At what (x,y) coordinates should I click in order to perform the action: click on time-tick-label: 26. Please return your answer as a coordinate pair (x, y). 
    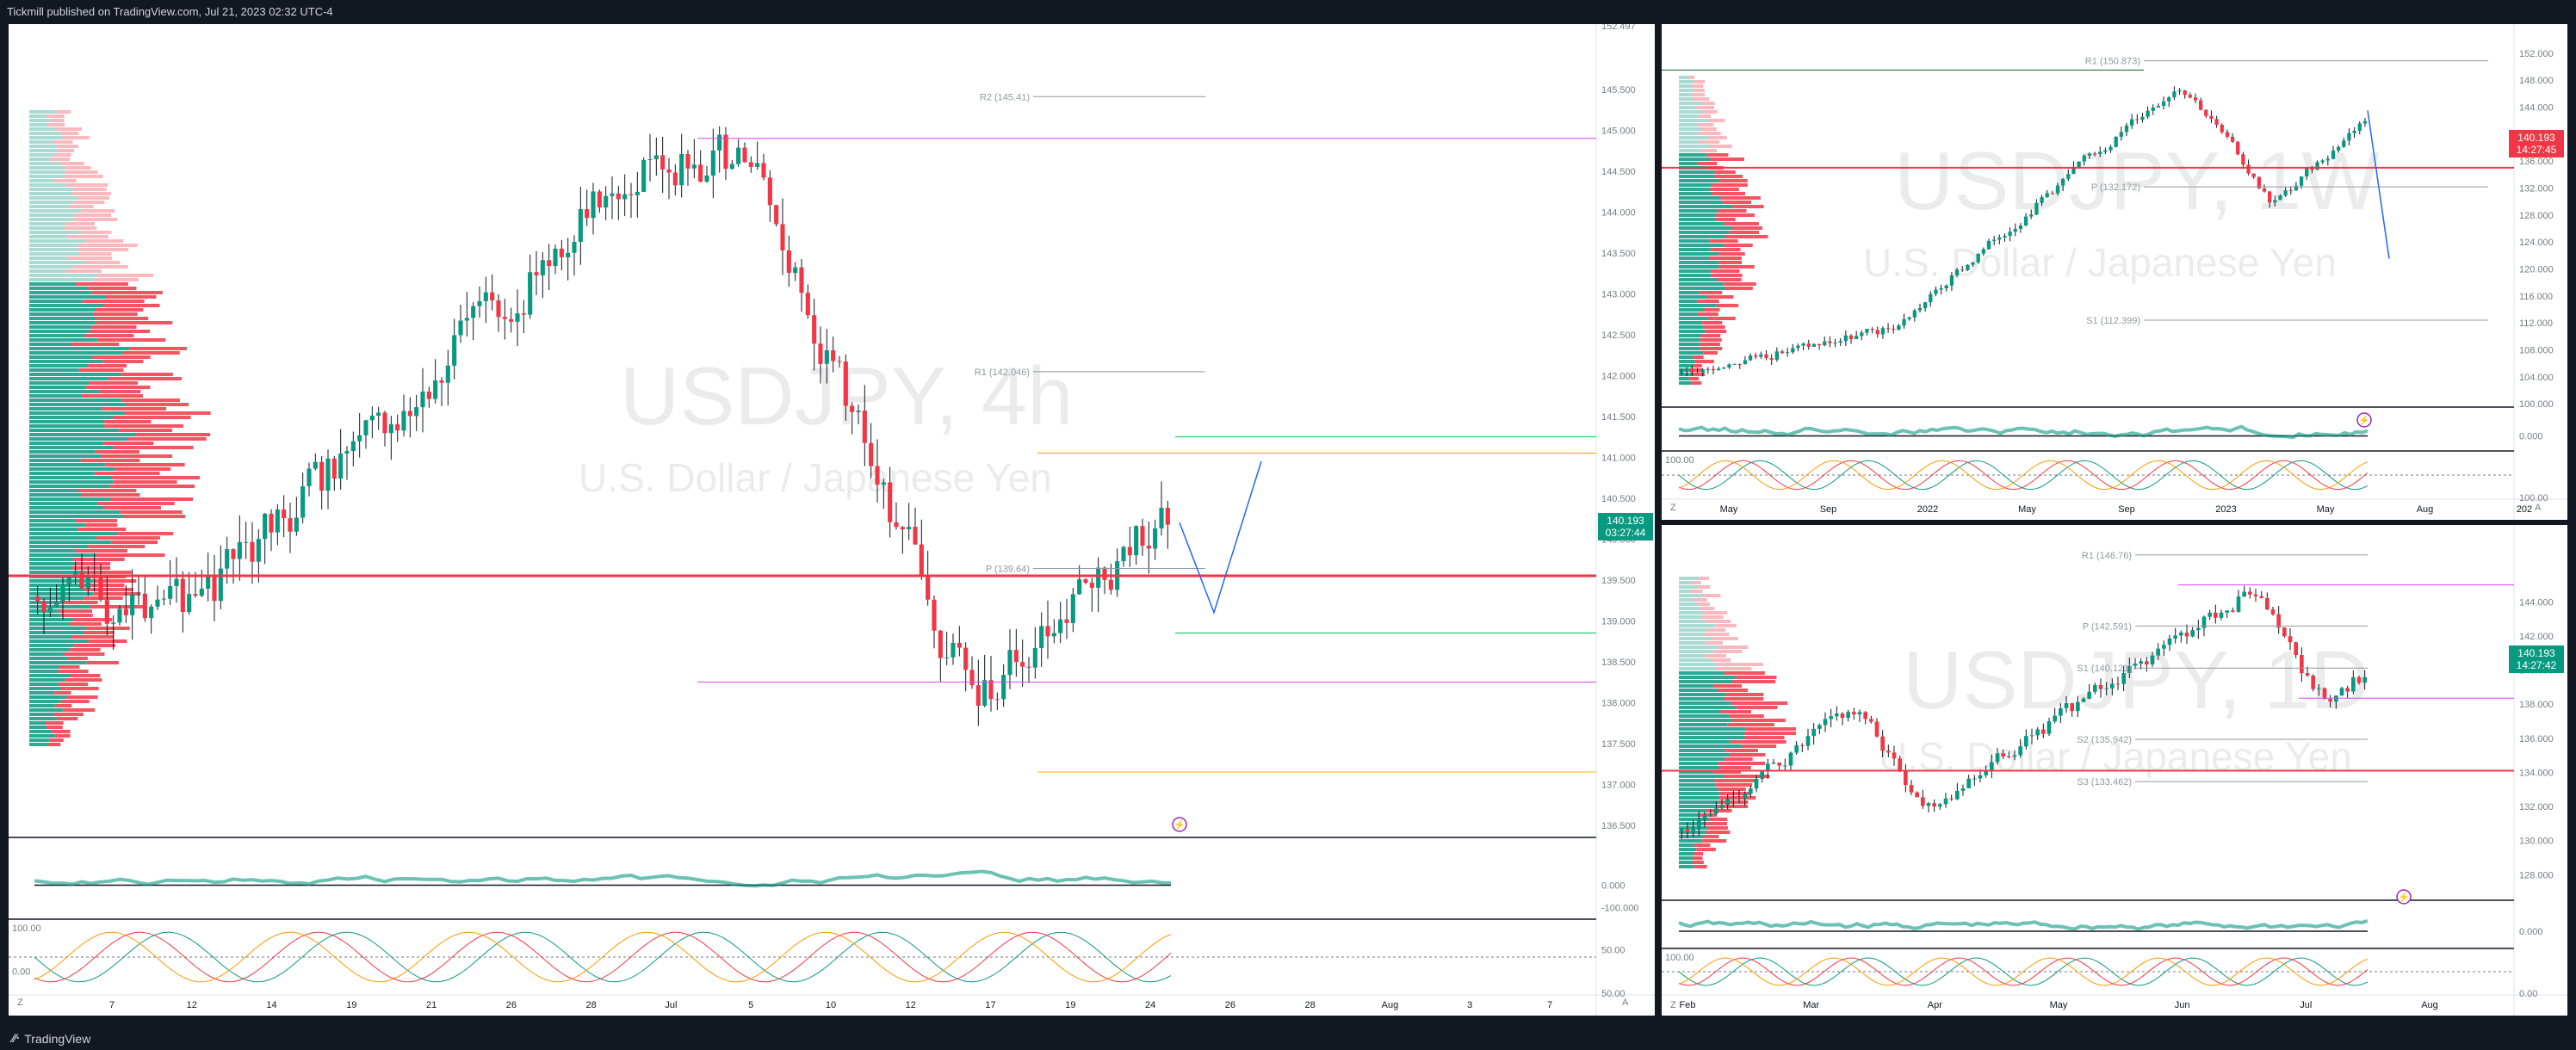
    Looking at the image, I should click on (1230, 1005).